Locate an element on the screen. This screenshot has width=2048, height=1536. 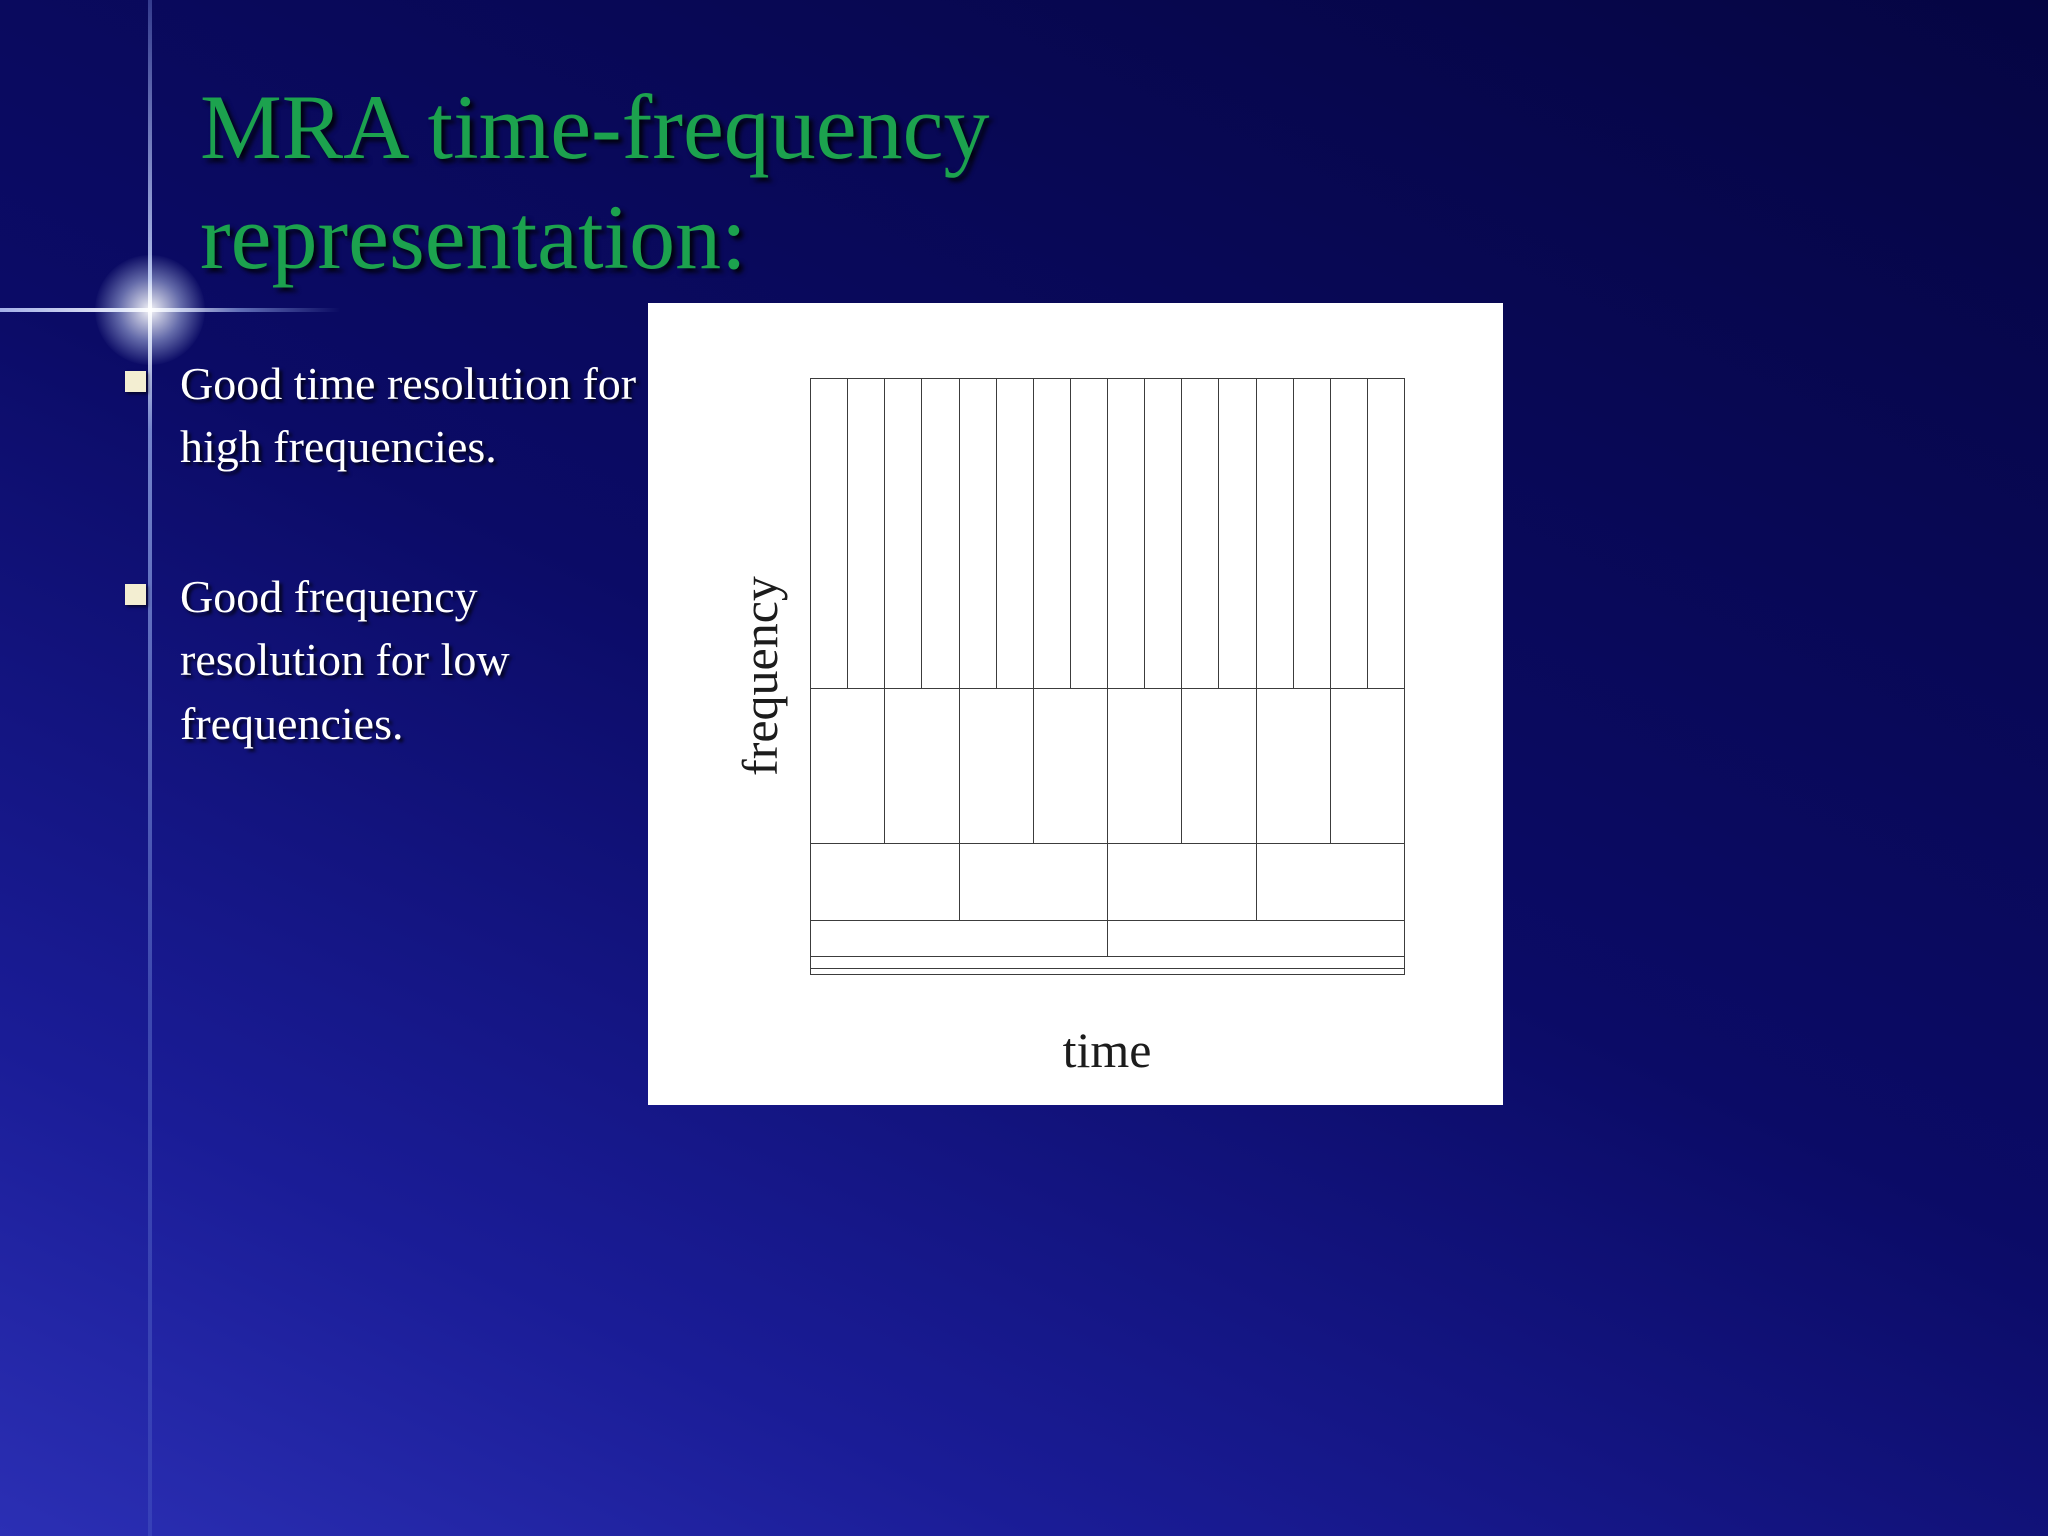
time-axis-label: time is located at coordinates (1107, 1050).